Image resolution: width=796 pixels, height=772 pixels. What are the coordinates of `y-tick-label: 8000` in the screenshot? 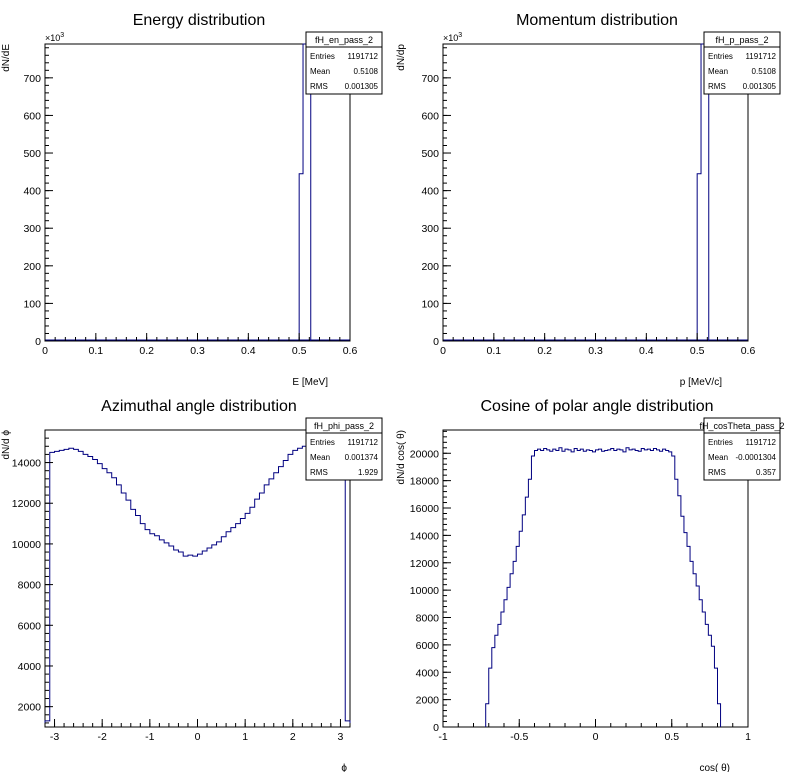 It's located at (428, 619).